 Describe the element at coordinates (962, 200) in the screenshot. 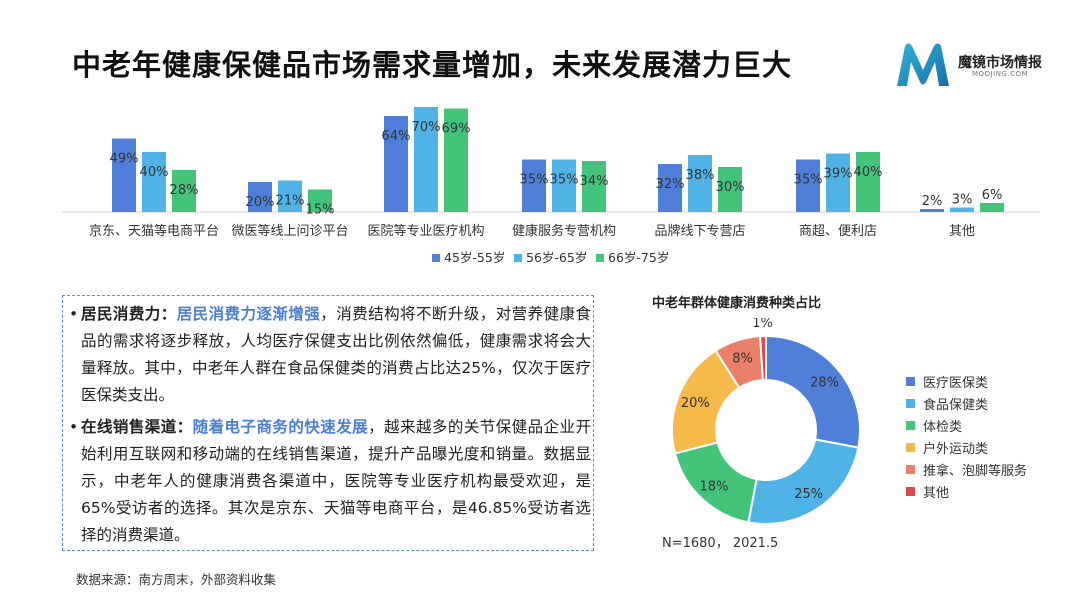

I see `bar-value-label: 3%` at that location.